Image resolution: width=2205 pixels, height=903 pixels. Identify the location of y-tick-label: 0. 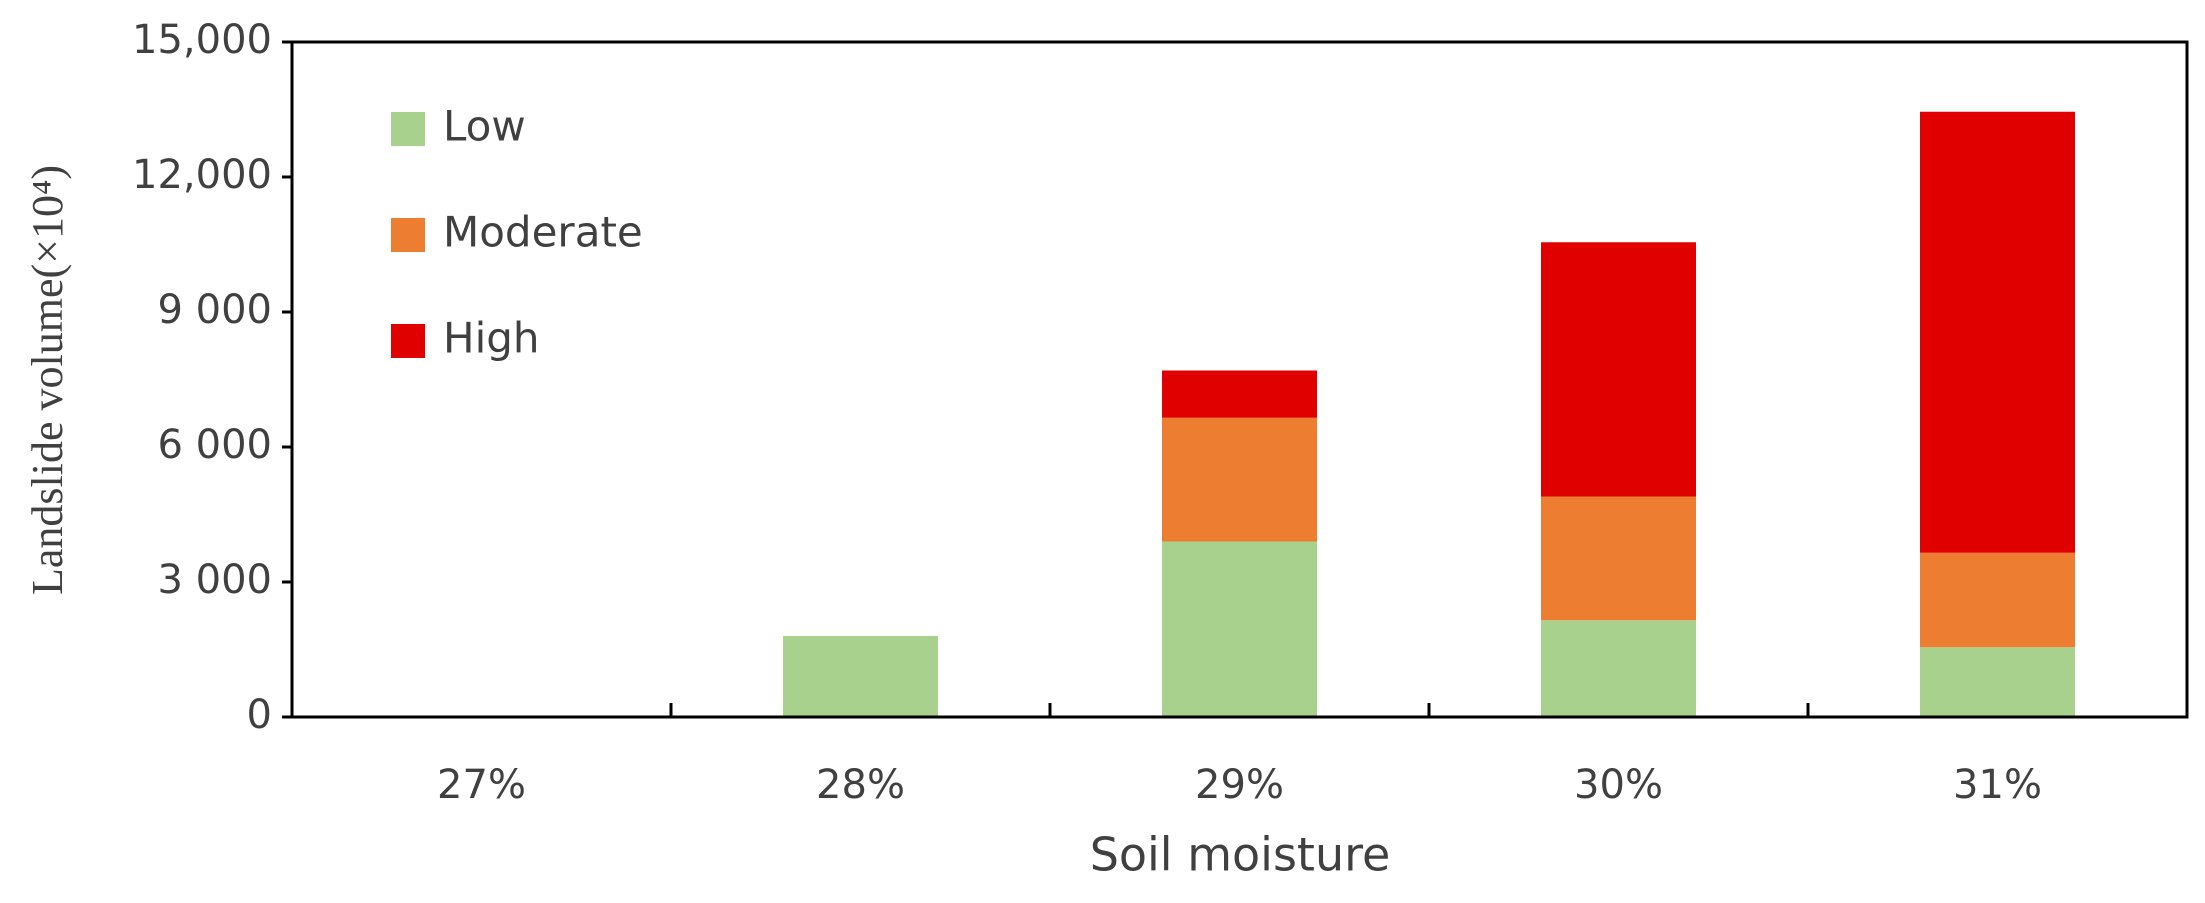
(259, 715).